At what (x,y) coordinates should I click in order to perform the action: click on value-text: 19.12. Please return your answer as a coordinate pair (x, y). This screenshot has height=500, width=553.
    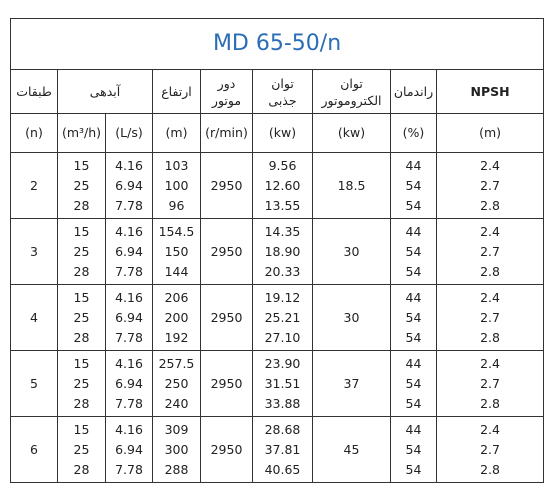
    Looking at the image, I should click on (282, 297).